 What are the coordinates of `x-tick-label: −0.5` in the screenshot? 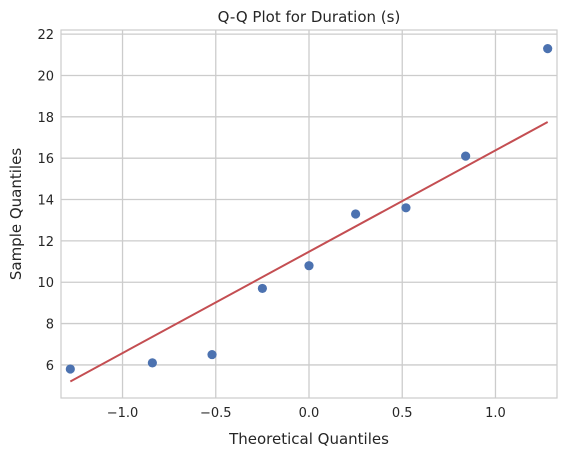 It's located at (216, 413).